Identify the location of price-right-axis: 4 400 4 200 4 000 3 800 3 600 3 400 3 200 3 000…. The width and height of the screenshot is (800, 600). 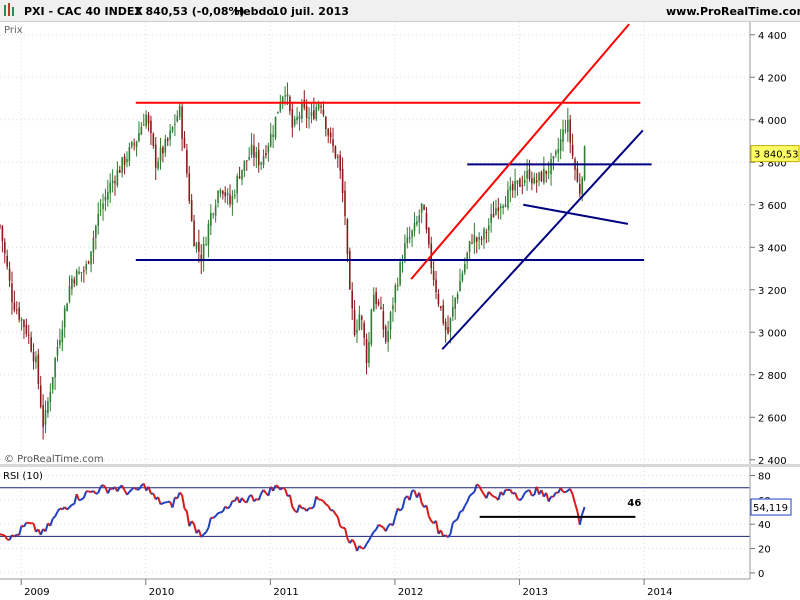
(774, 244).